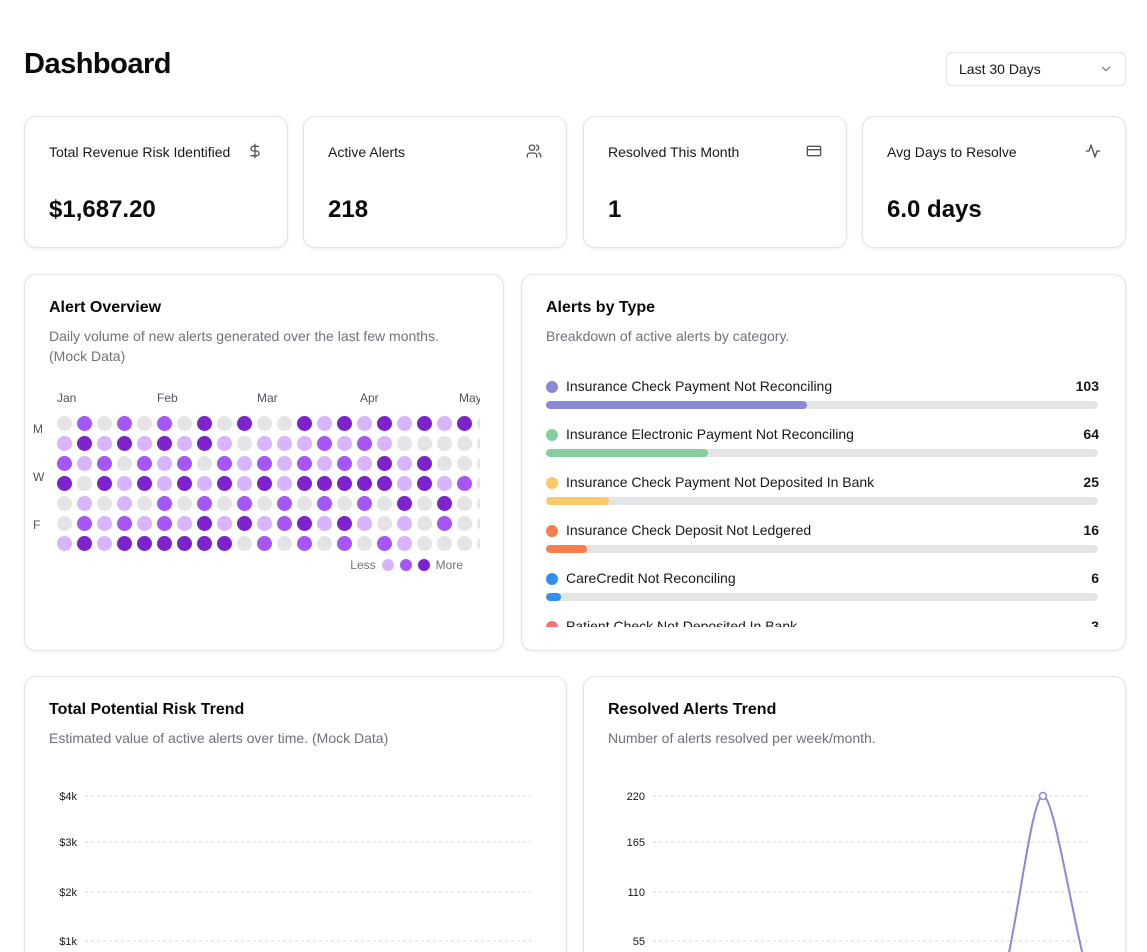  I want to click on heatmap-legend: Less More, so click(406, 565).